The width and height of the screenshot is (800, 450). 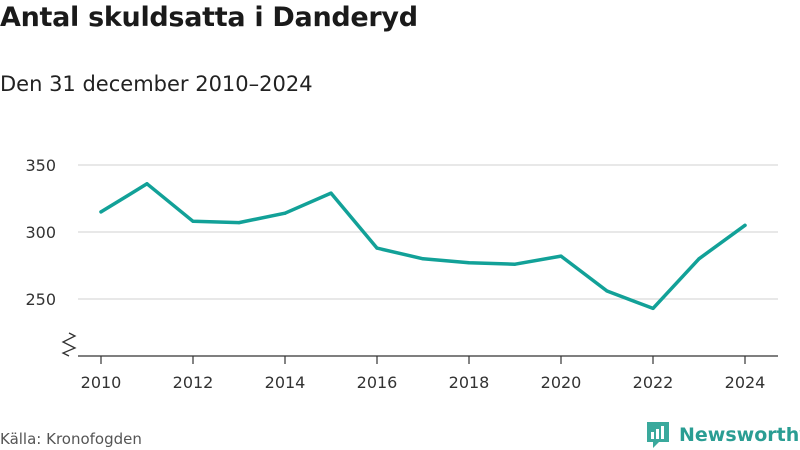 What do you see at coordinates (147, 184) in the screenshot?
I see `data-point-2011` at bounding box center [147, 184].